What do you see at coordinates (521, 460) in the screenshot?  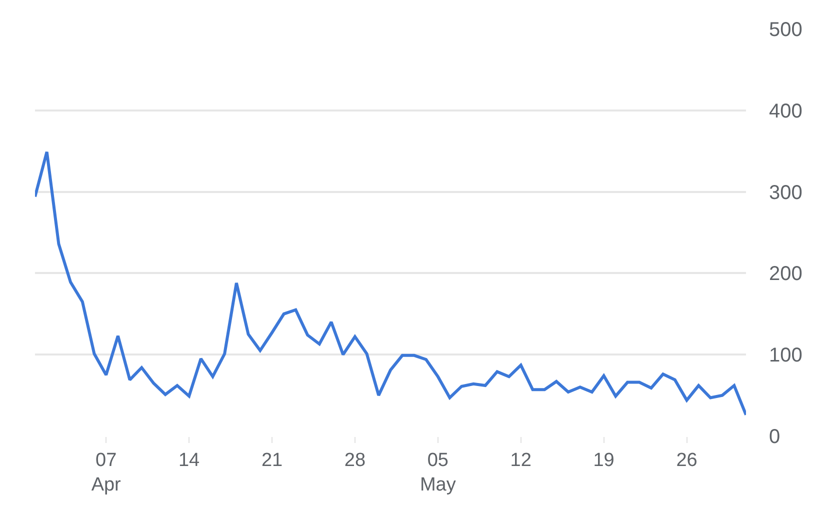 I see `x-tick-label: 12` at bounding box center [521, 460].